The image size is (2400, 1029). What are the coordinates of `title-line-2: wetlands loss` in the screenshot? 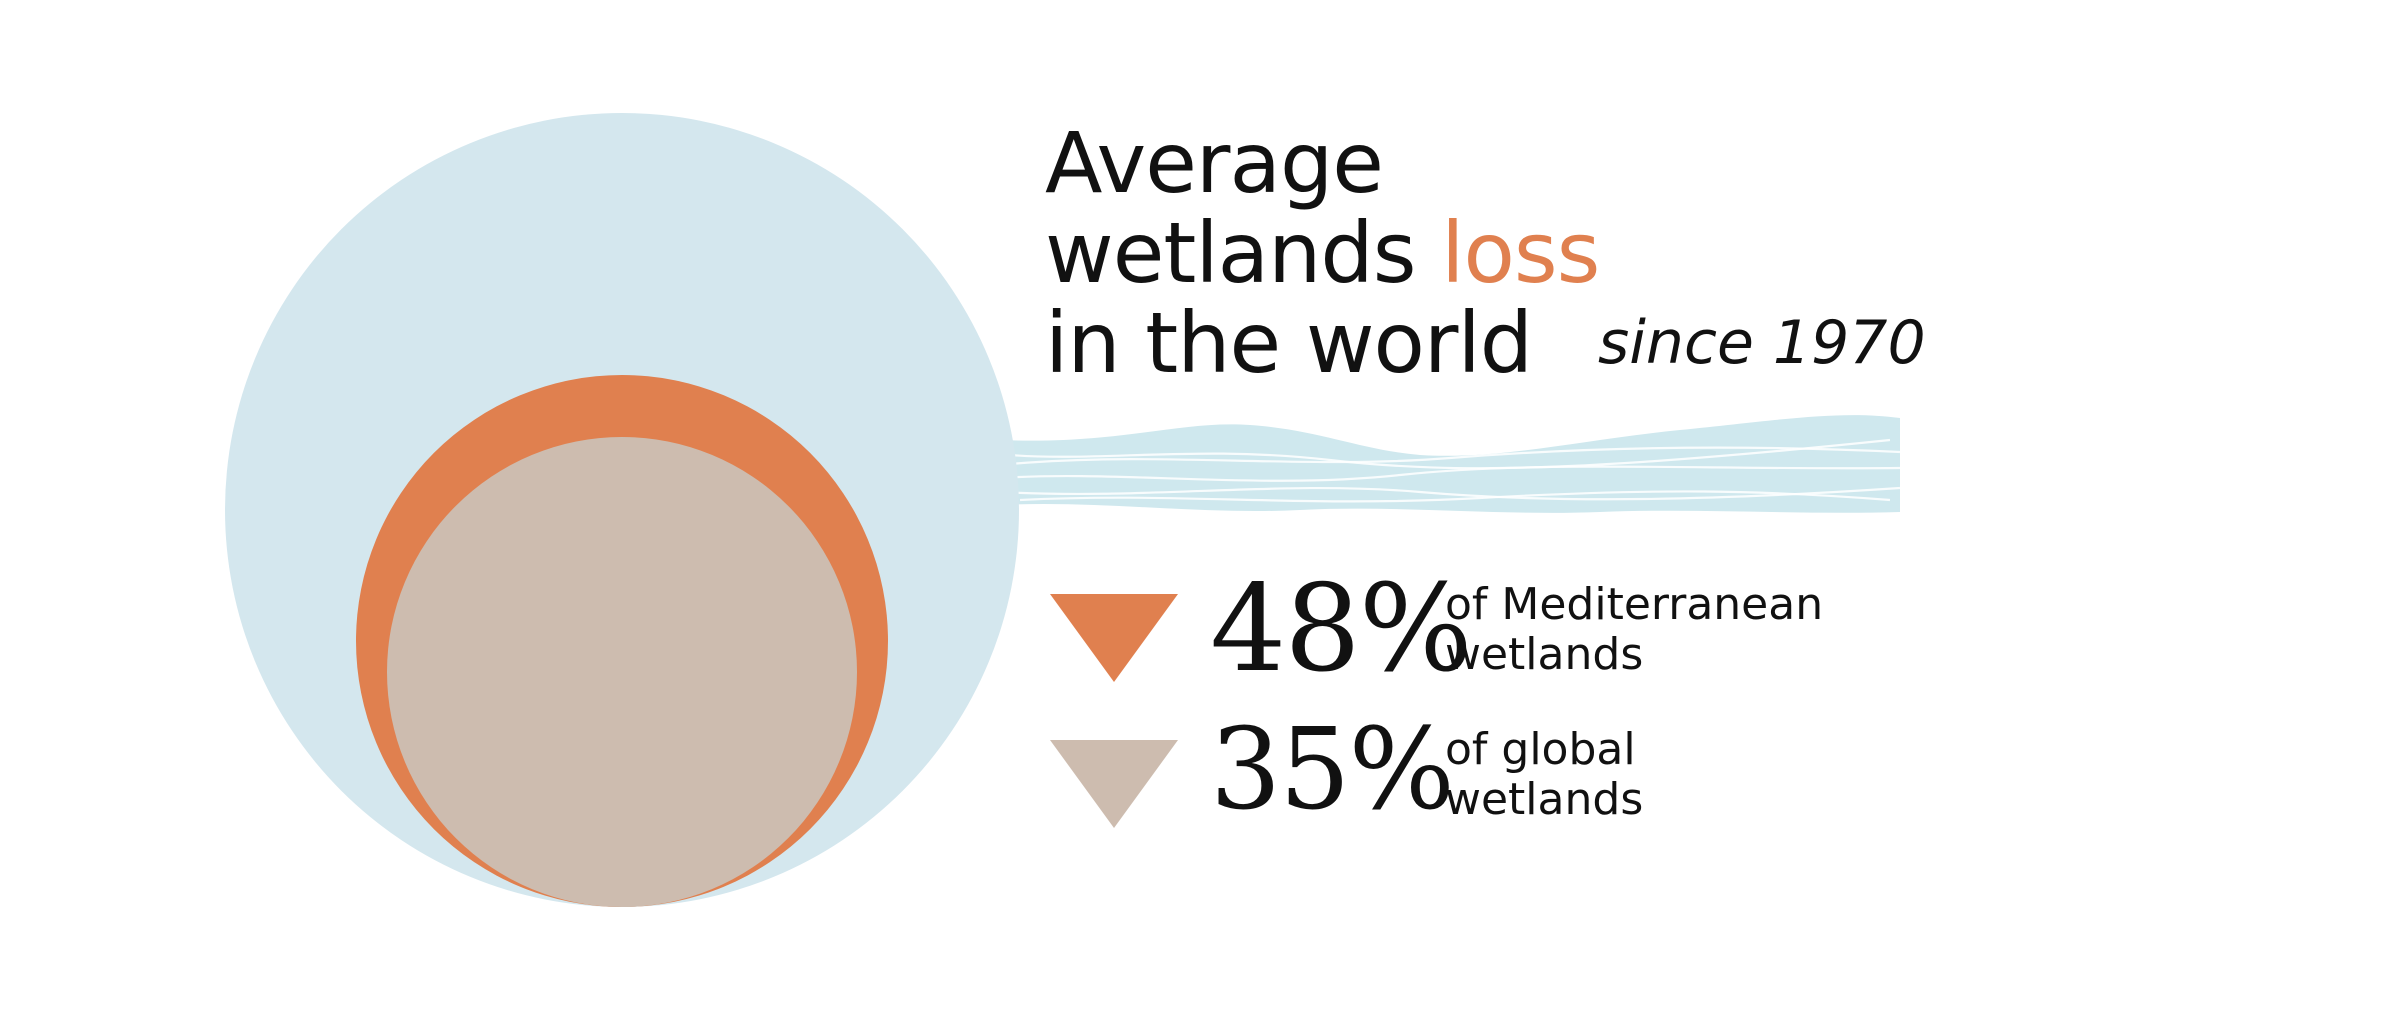 It's located at (1322, 253).